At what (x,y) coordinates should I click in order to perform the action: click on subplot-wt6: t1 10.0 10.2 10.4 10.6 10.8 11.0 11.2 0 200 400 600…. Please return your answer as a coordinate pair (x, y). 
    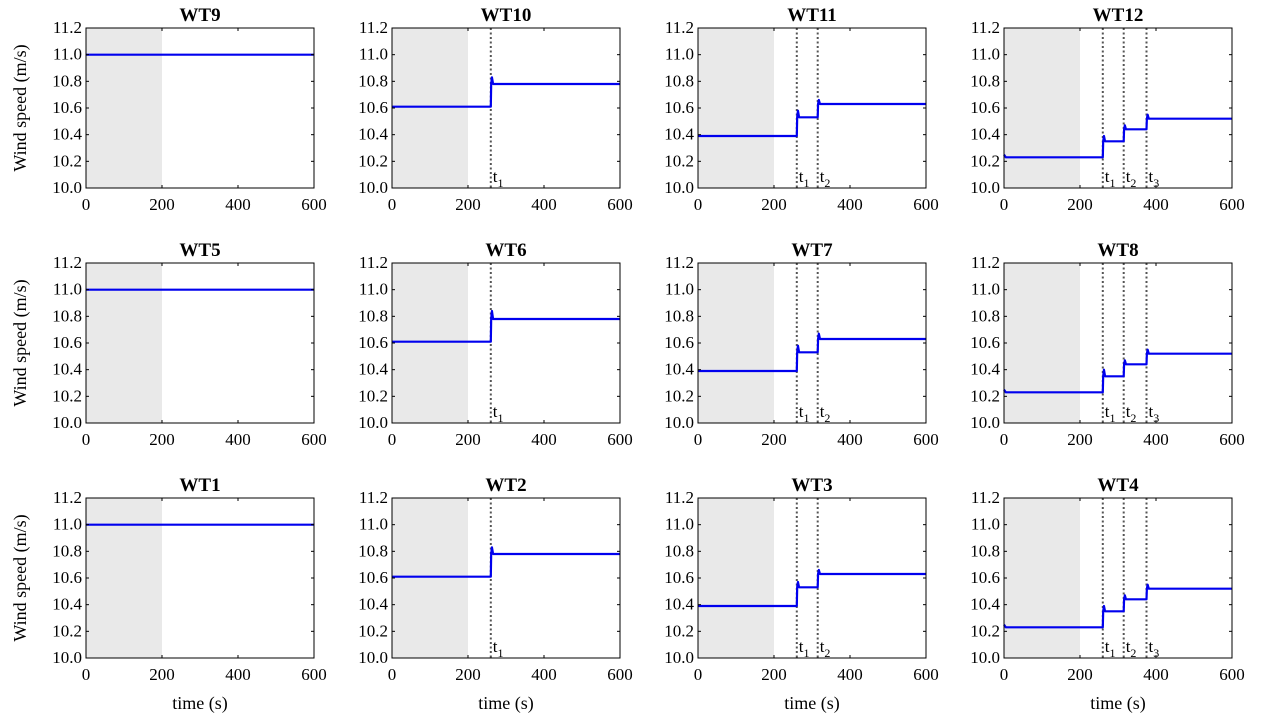
    Looking at the image, I should click on (495, 344).